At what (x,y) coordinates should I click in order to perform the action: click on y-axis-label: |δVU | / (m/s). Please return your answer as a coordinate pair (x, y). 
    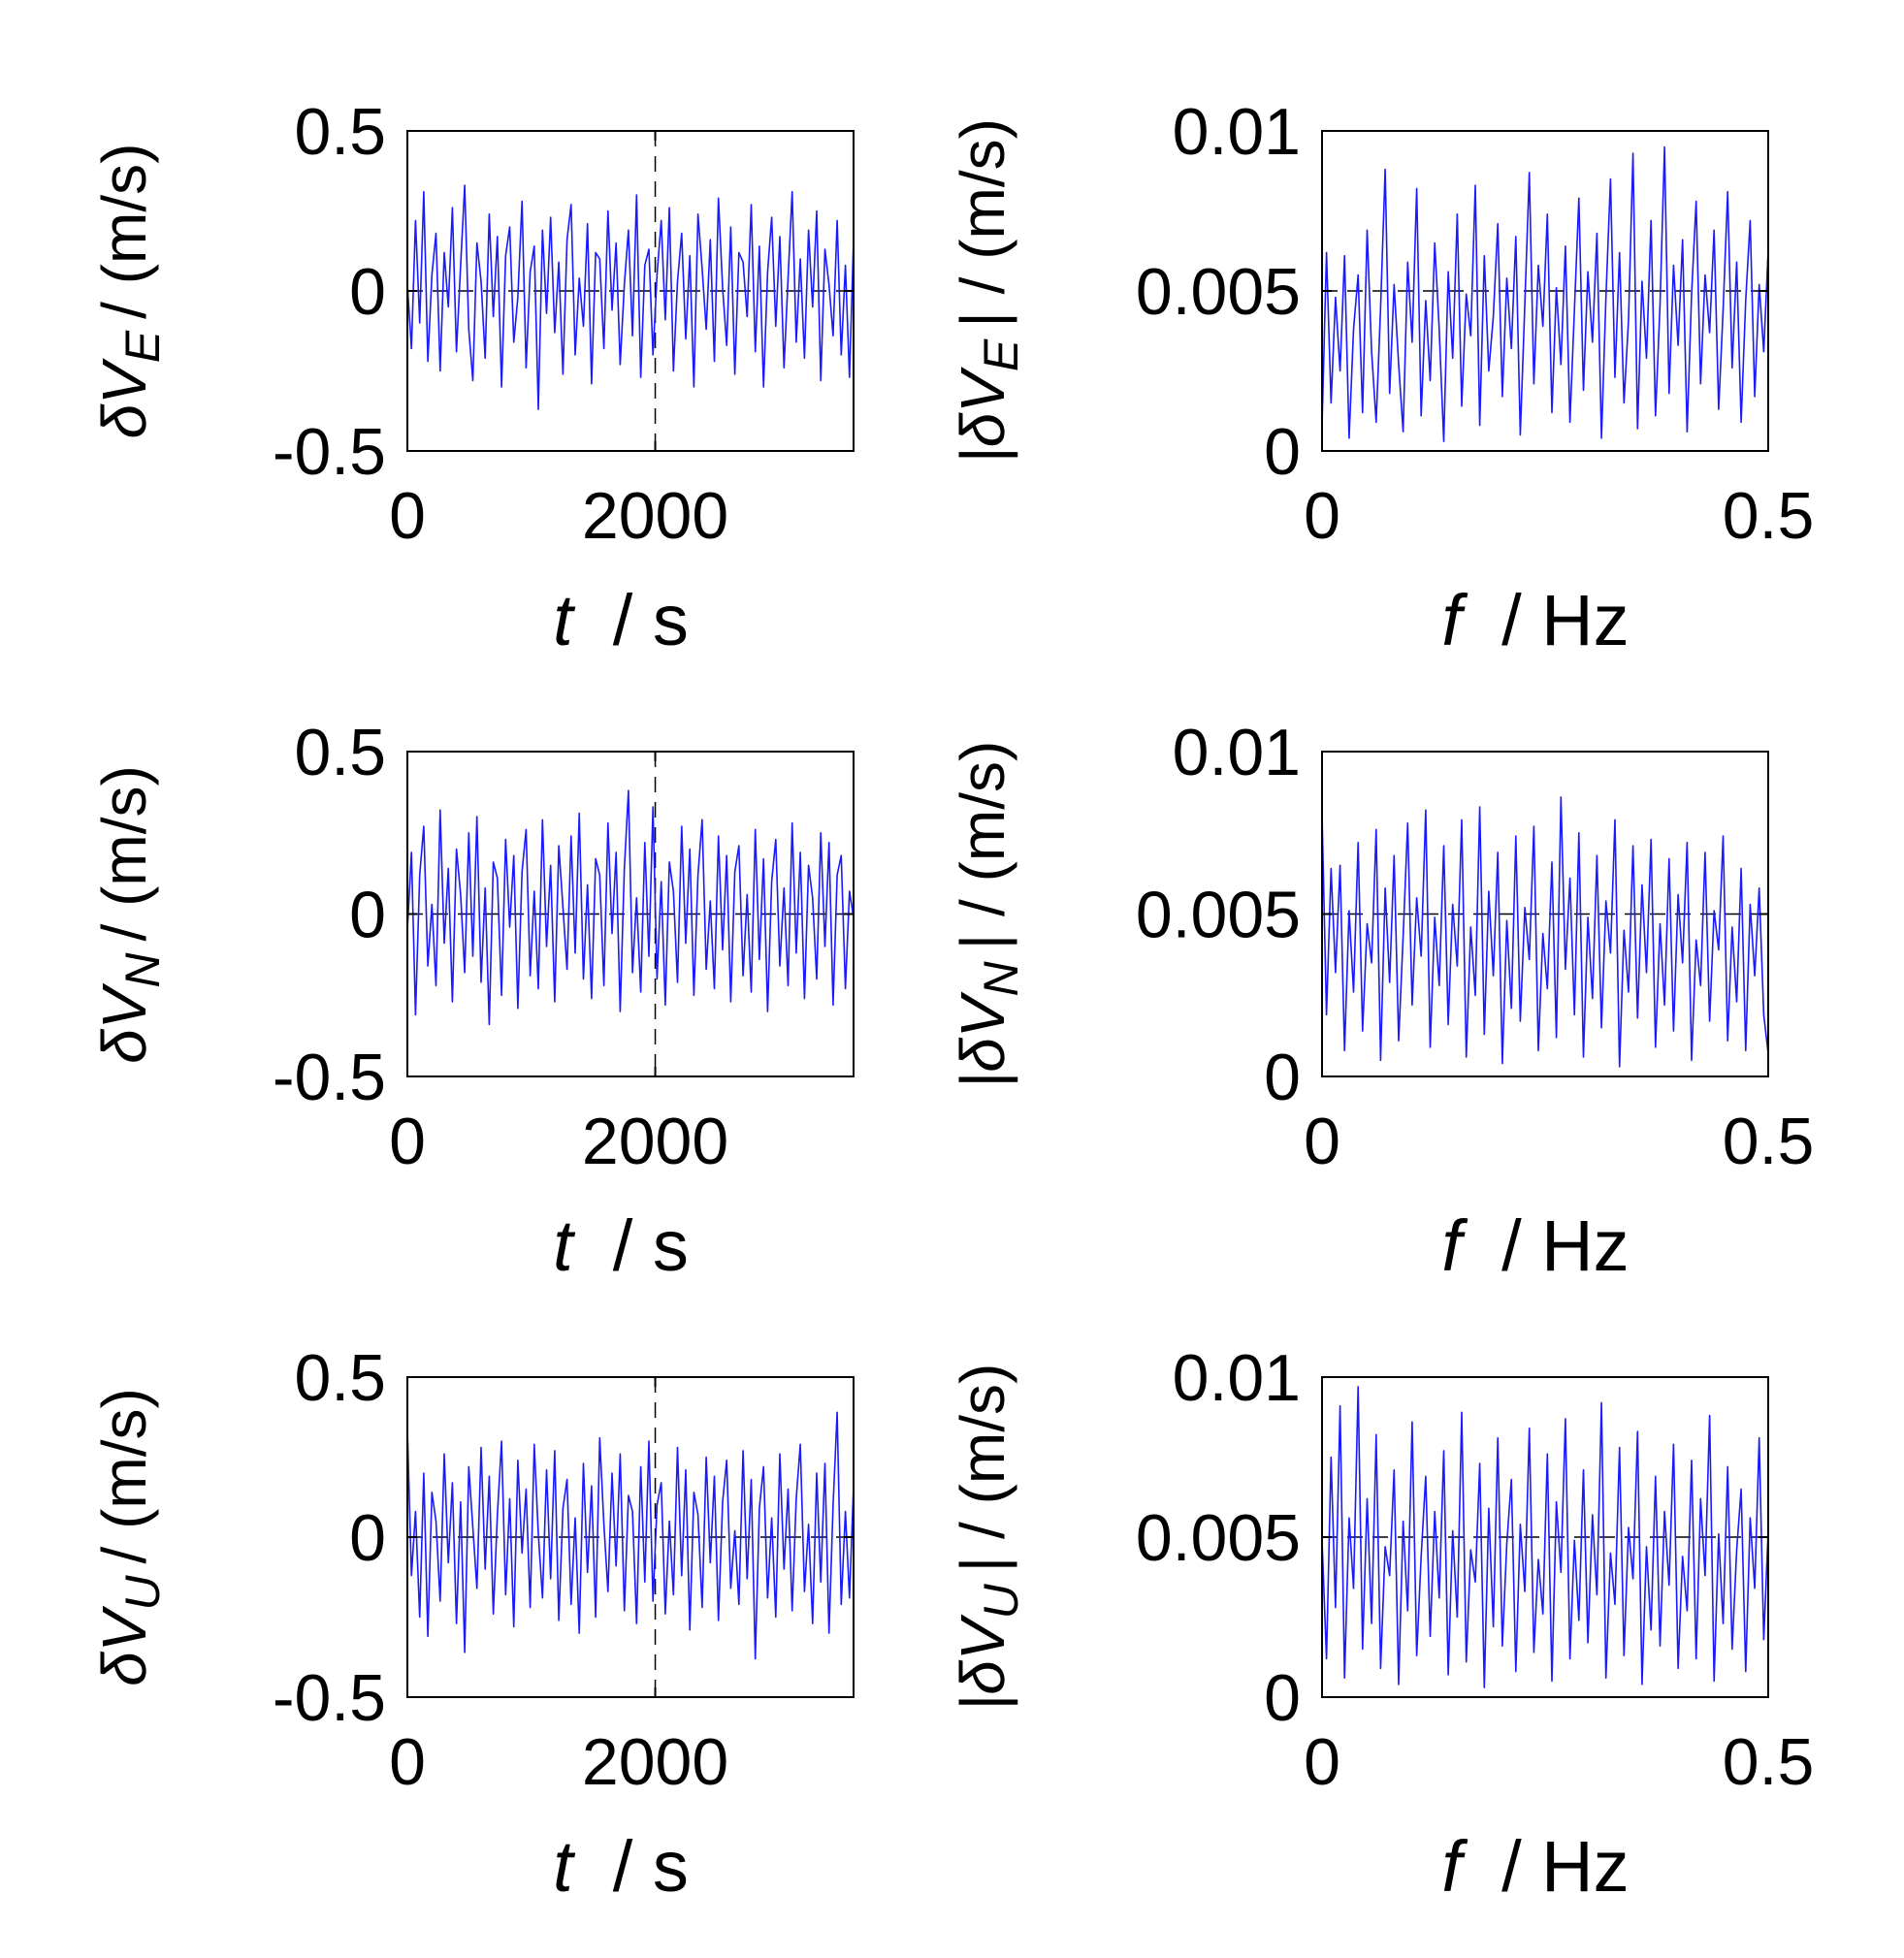
    Looking at the image, I should click on (988, 1538).